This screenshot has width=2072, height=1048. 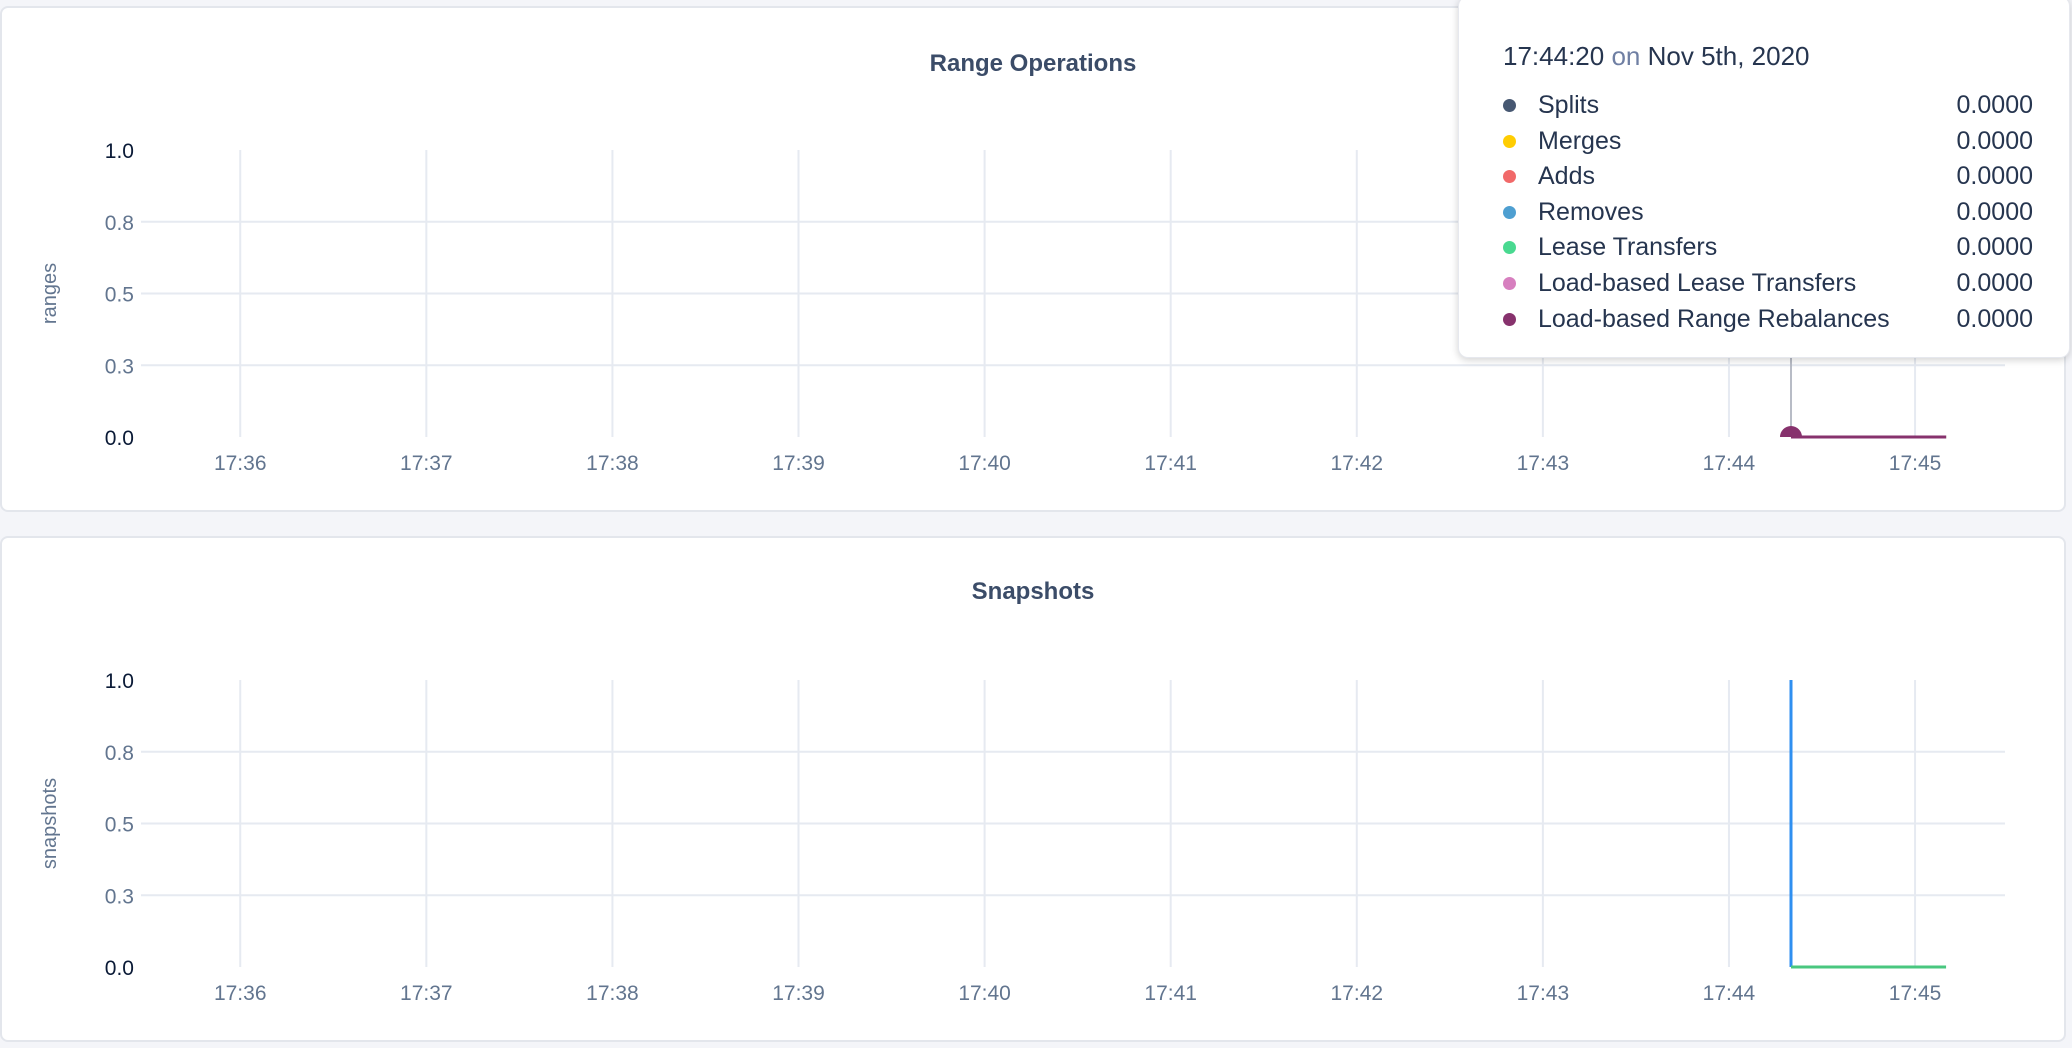 What do you see at coordinates (1033, 63) in the screenshot?
I see `chart-title: Range Operations` at bounding box center [1033, 63].